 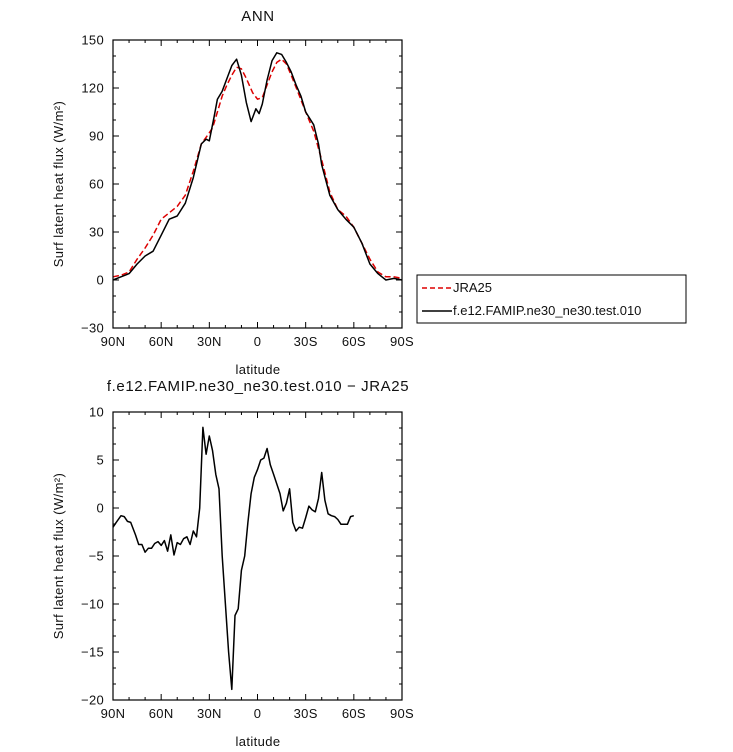 I want to click on legend-label-model: f.e12.FAMIP.ne30_ne30.test.010, so click(x=547, y=310).